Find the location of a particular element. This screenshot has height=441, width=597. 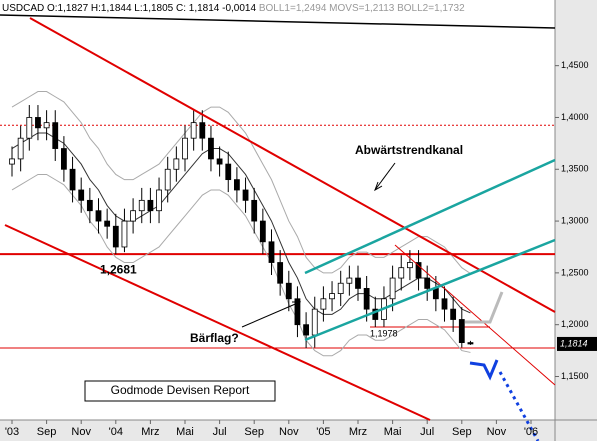

x-tick-label: '06 is located at coordinates (531, 432).